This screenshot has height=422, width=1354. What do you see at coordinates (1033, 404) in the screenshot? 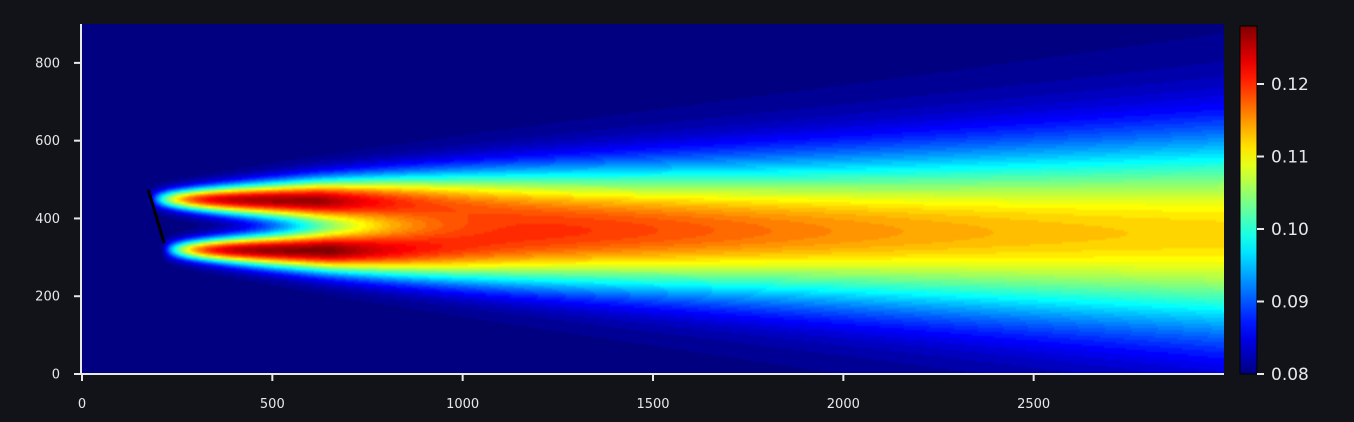
I see `x-tick-label: 2500` at bounding box center [1033, 404].